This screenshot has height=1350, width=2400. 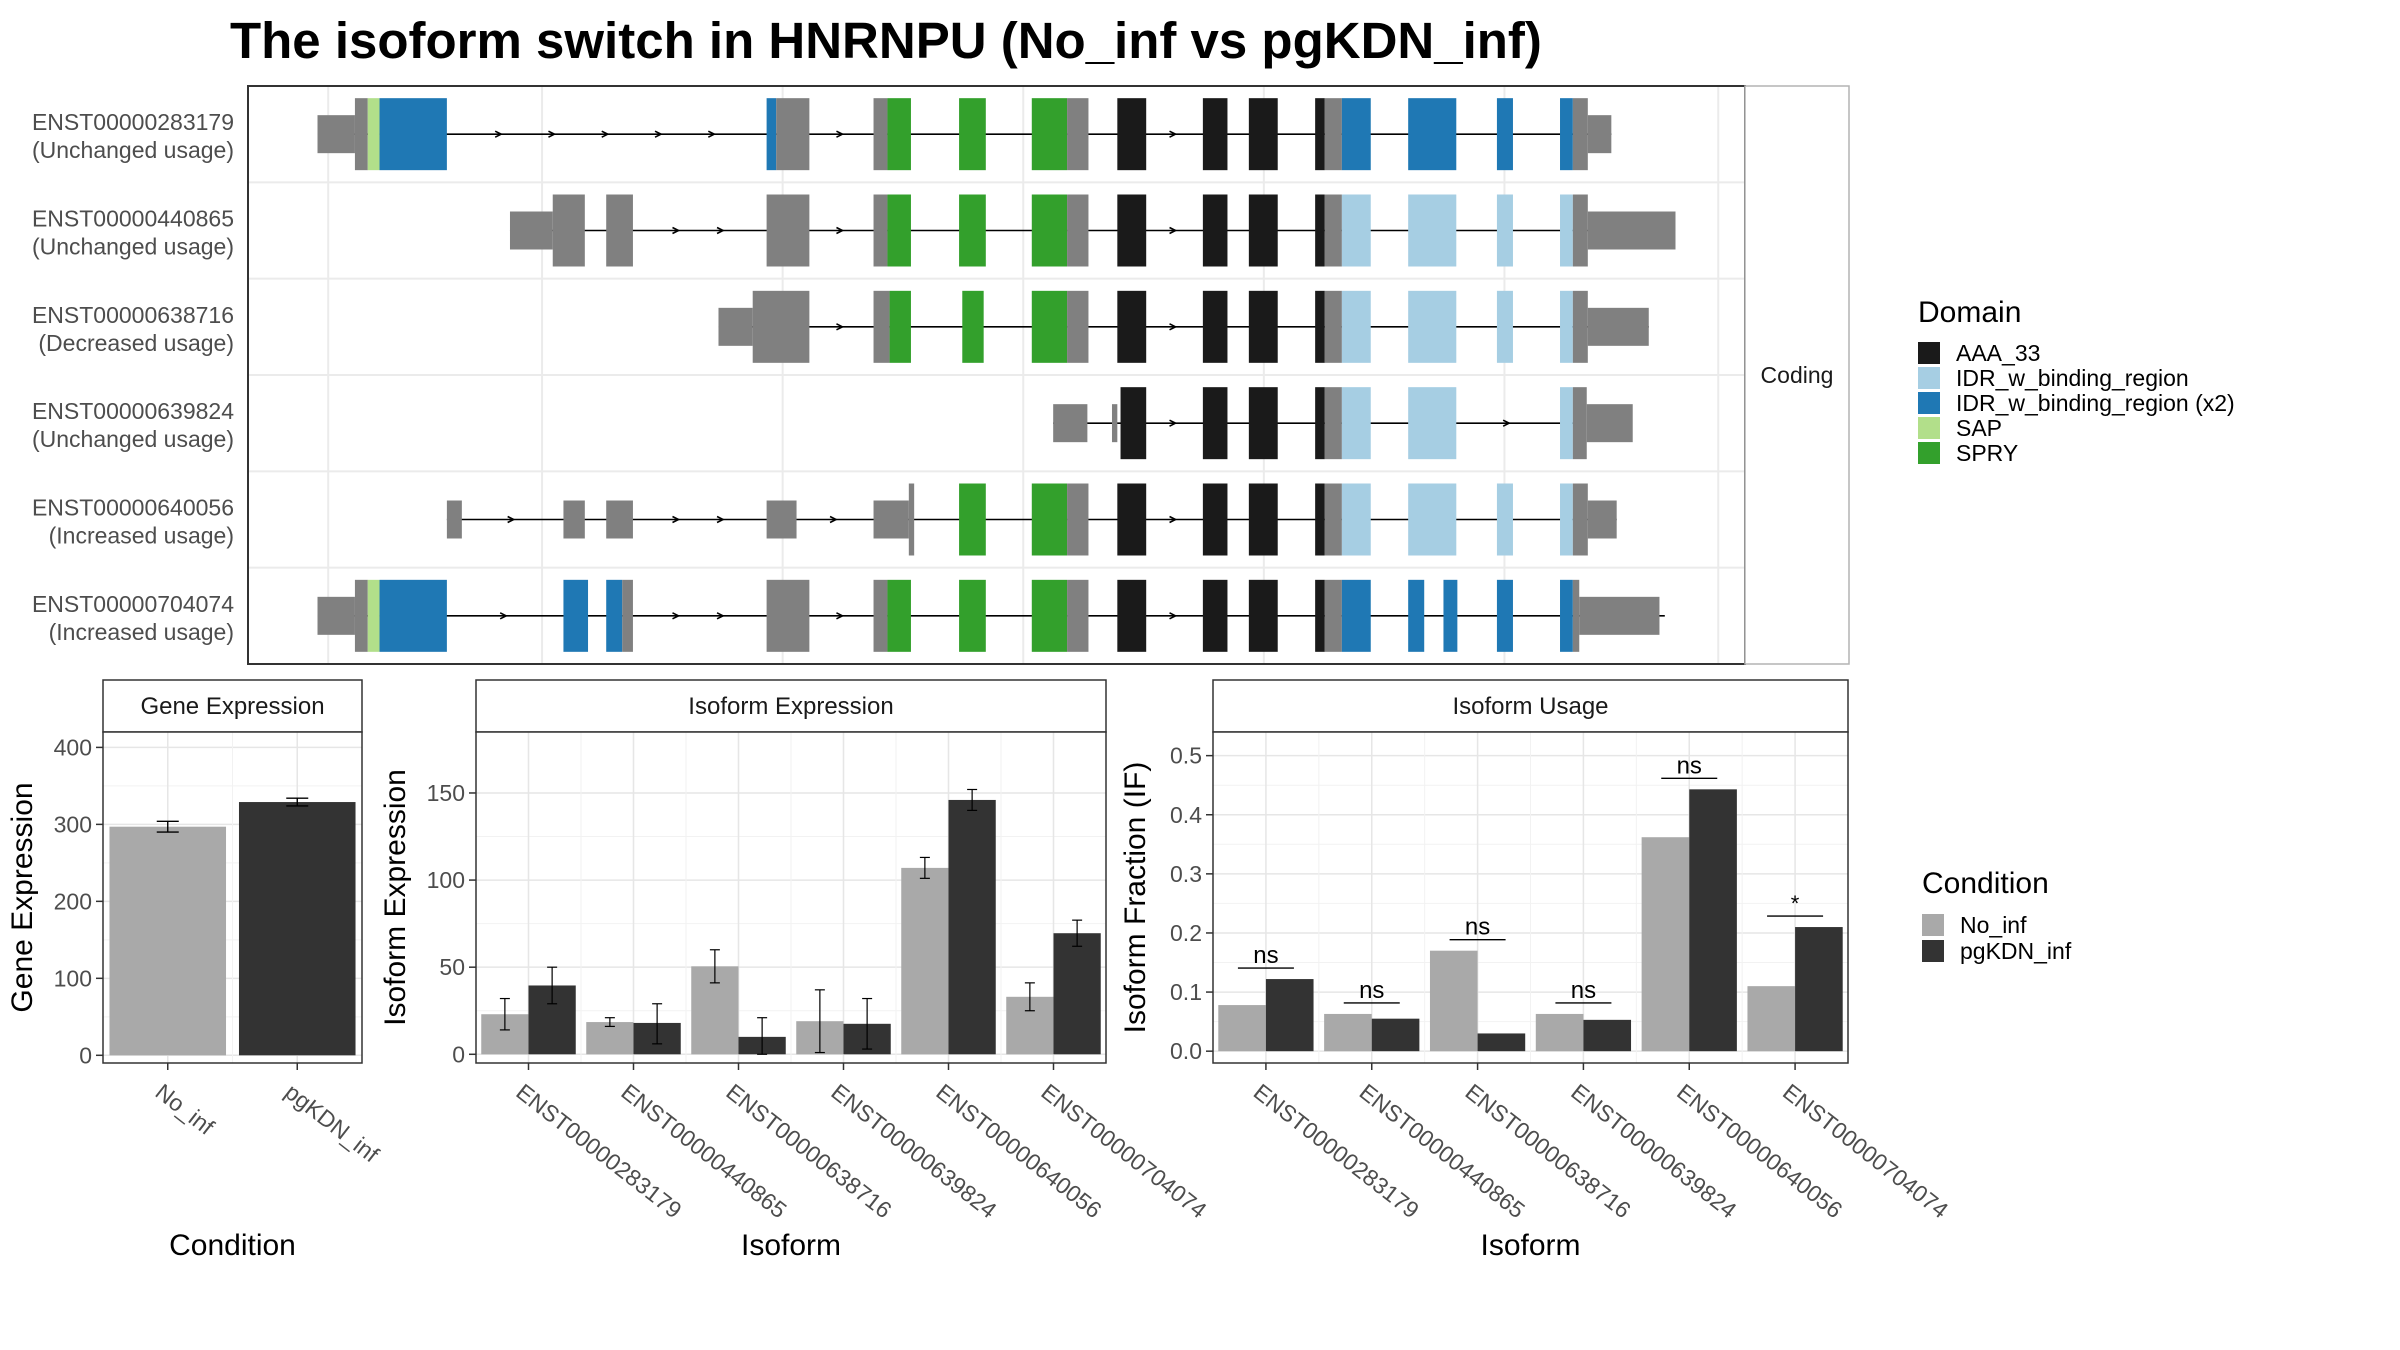 What do you see at coordinates (332, 1122) in the screenshot?
I see `x-tick-label: pgKDN_inf` at bounding box center [332, 1122].